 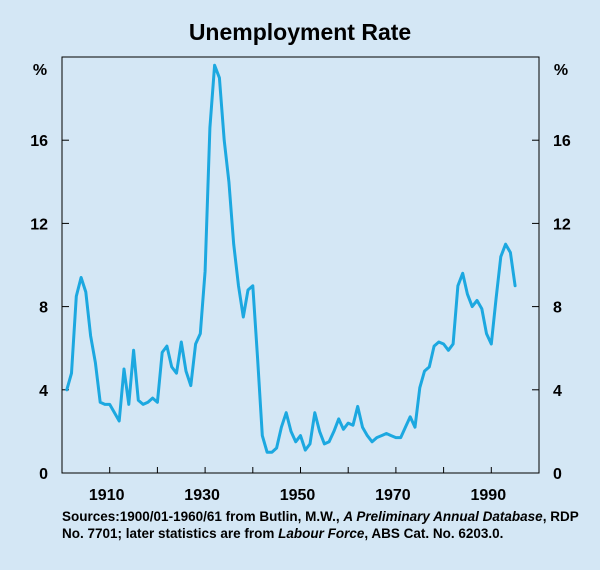 What do you see at coordinates (43, 391) in the screenshot?
I see `y-tick-label-left: 4` at bounding box center [43, 391].